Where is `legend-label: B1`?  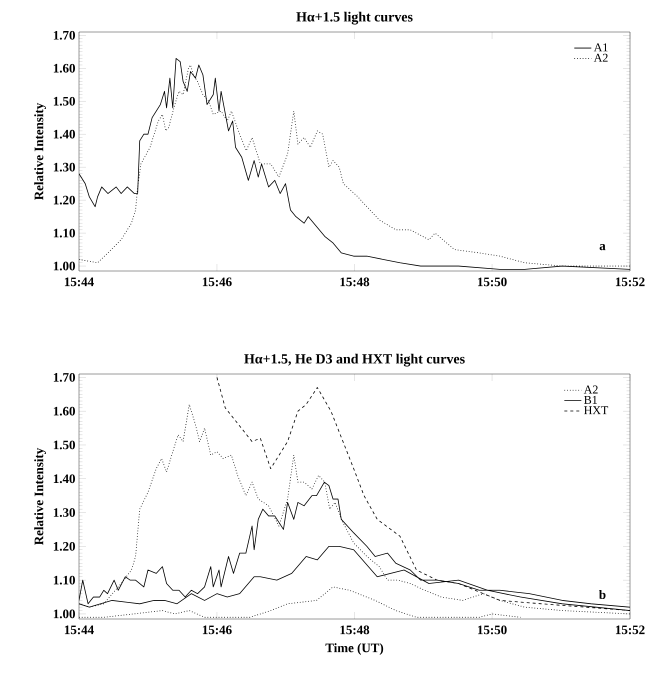
legend-label: B1 is located at coordinates (590, 400).